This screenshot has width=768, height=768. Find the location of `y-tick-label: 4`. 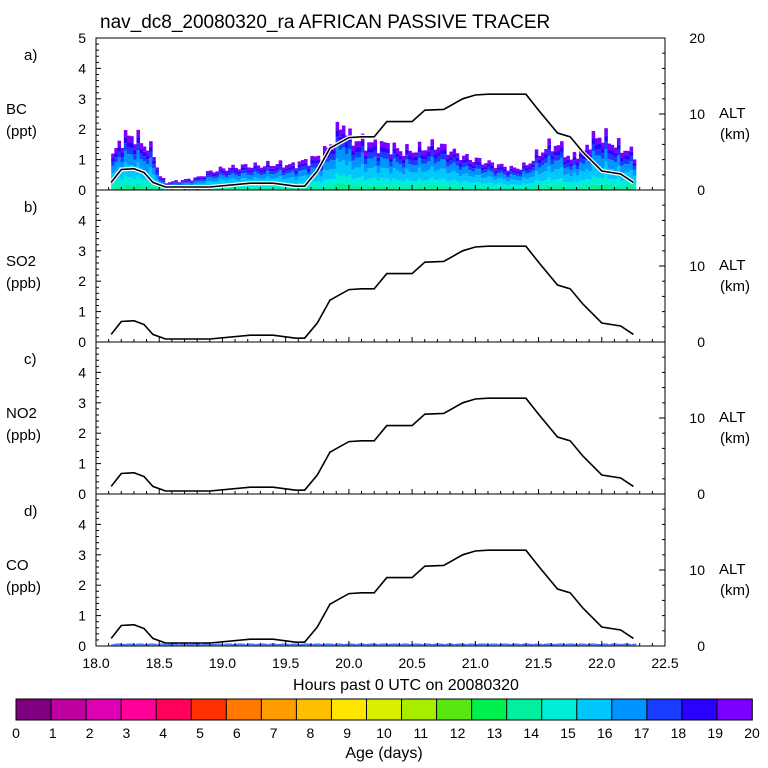

y-tick-label: 4 is located at coordinates (82, 372).